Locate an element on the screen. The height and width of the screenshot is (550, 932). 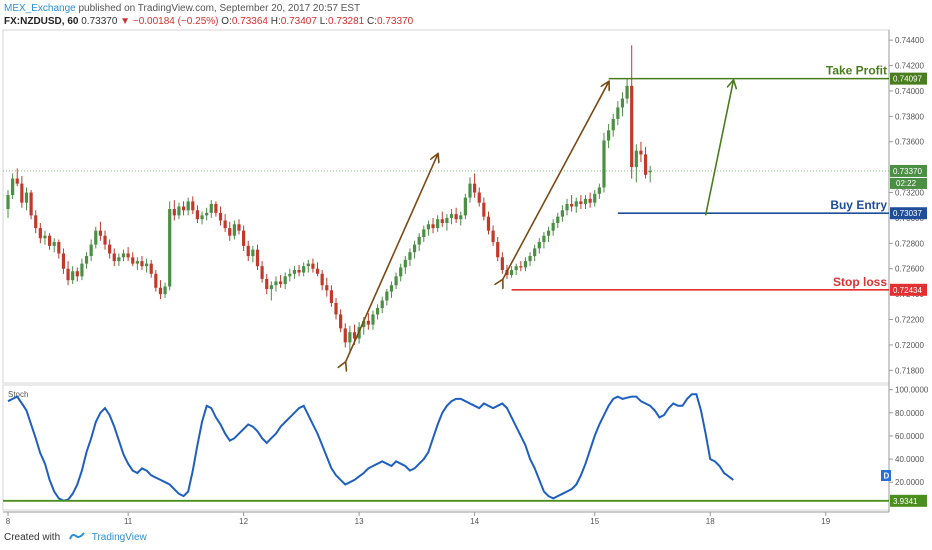
time-tick-label: 13 is located at coordinates (359, 521).